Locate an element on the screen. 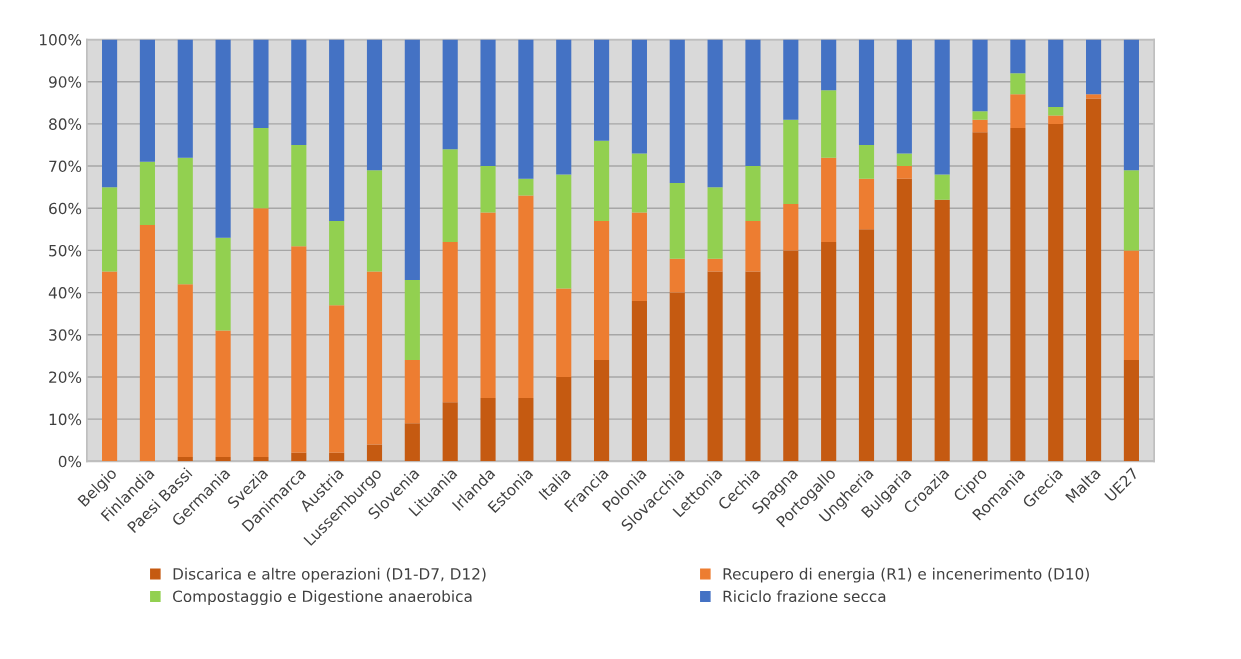 This screenshot has width=1241, height=659. y-tick-label: 30% is located at coordinates (65, 335).